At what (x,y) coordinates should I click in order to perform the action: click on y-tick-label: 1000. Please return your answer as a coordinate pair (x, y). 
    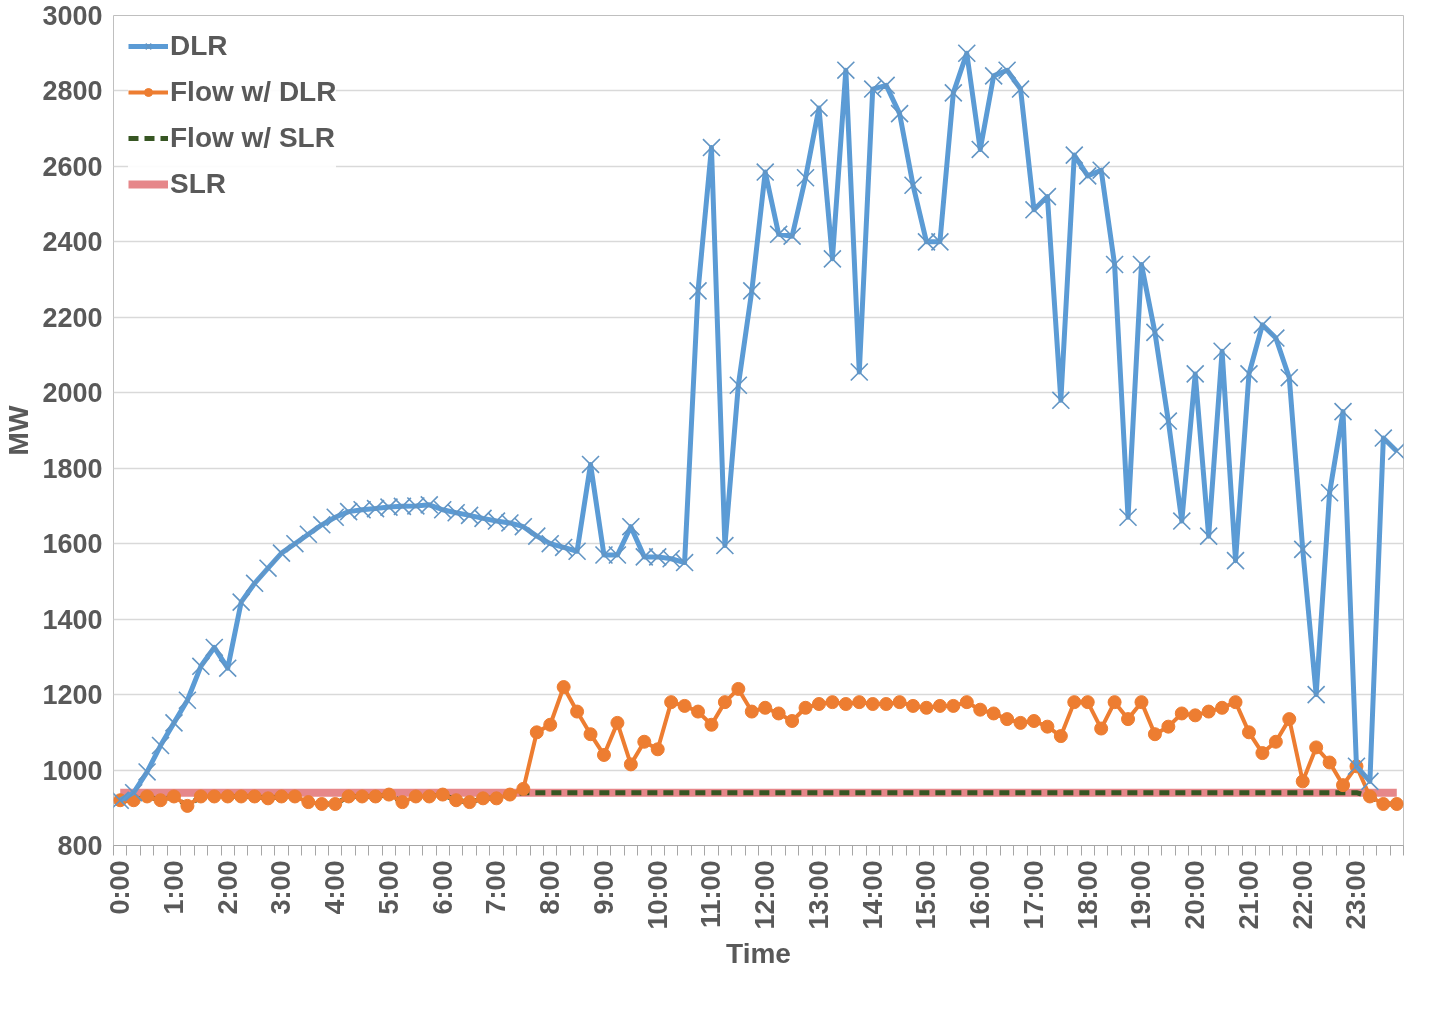
    Looking at the image, I should click on (72, 770).